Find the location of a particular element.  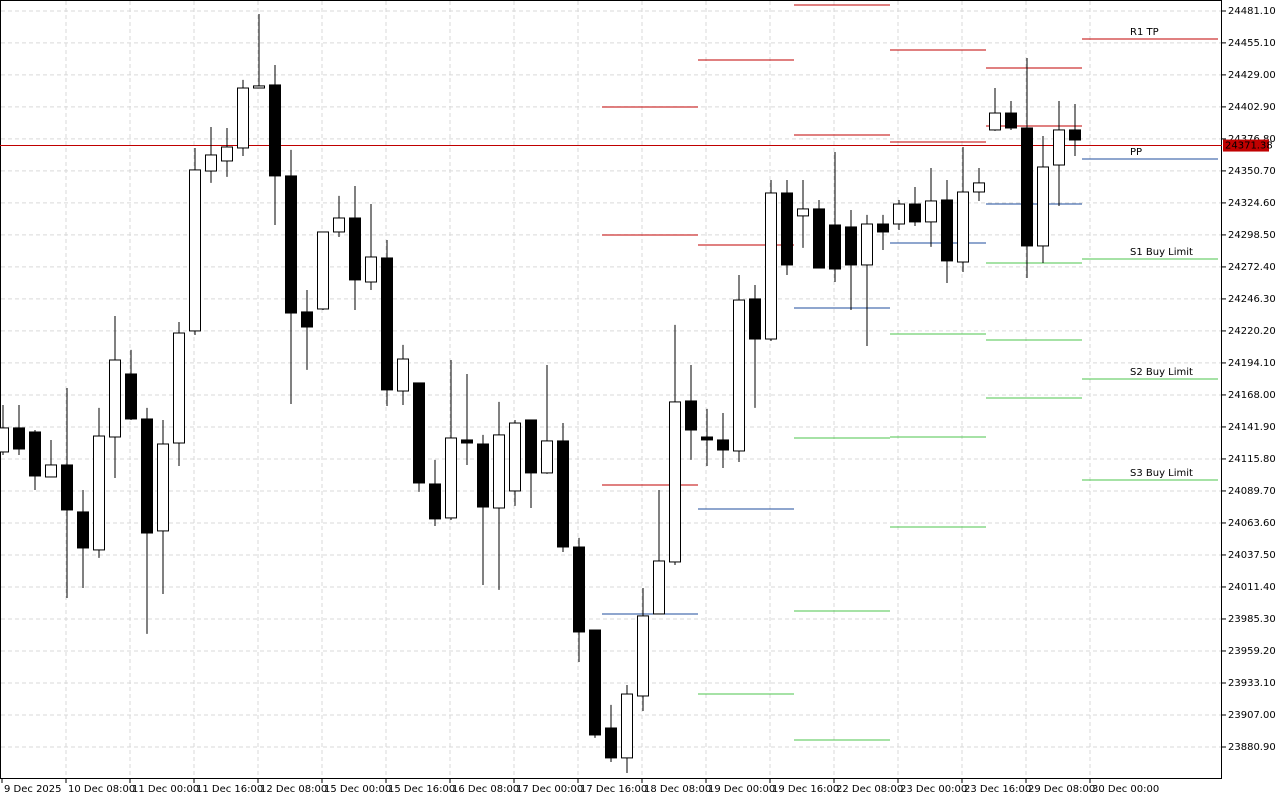

y-tick-label: 24089.70 is located at coordinates (1252, 491).